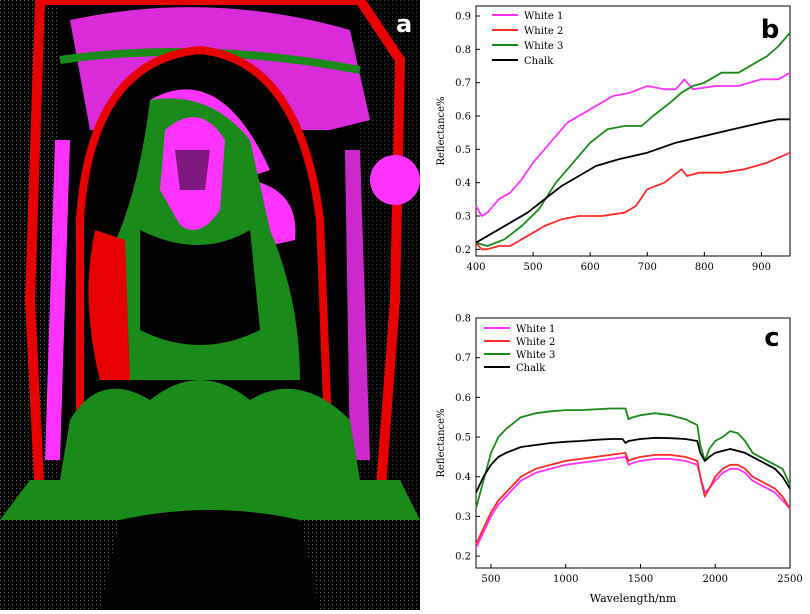  I want to click on chart-b-series-white-1-line, so click(633, 144).